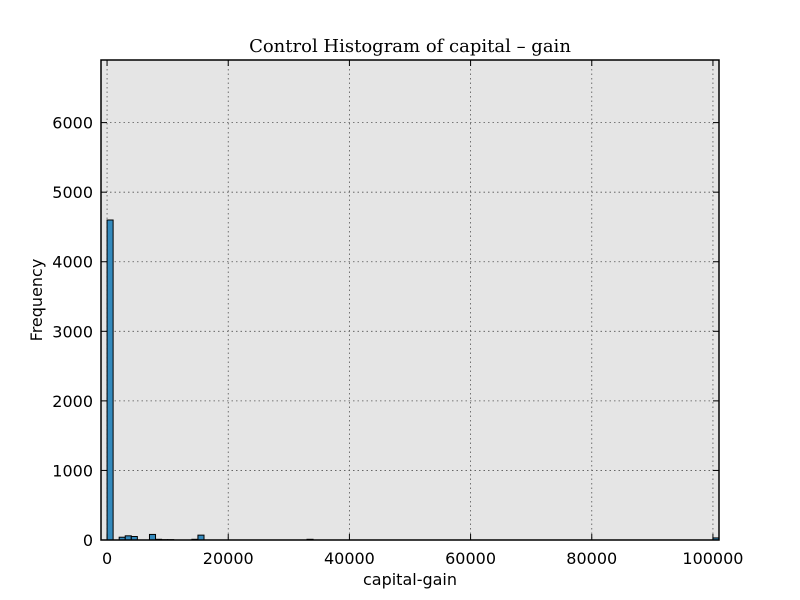 The image size is (800, 600). What do you see at coordinates (72, 470) in the screenshot?
I see `y-tick-label: 1000` at bounding box center [72, 470].